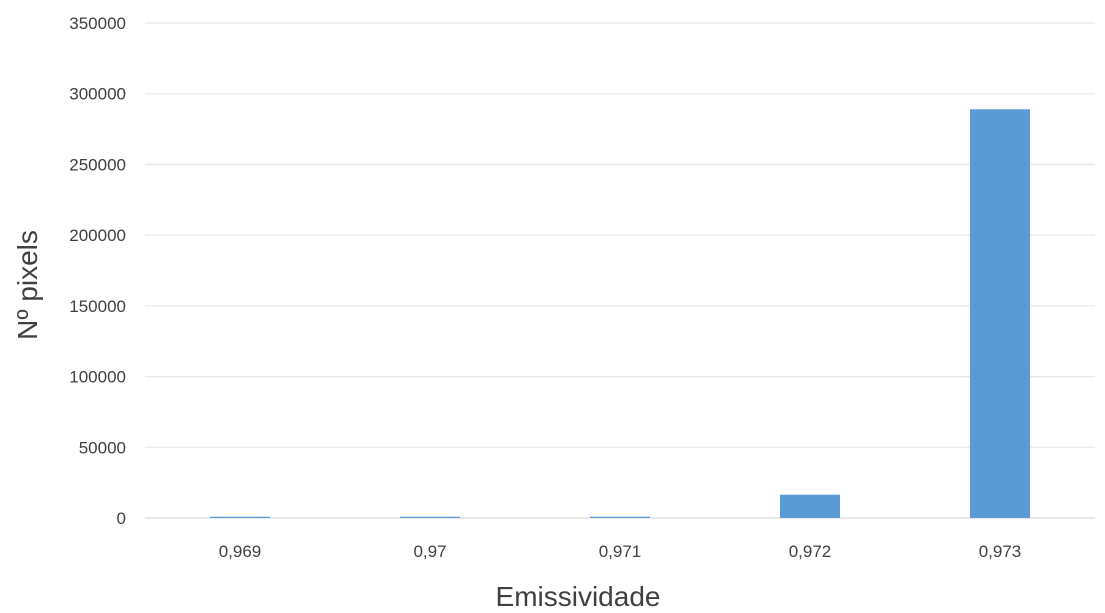 This screenshot has height=613, width=1105. What do you see at coordinates (97, 164) in the screenshot?
I see `y-tick-label: 250000` at bounding box center [97, 164].